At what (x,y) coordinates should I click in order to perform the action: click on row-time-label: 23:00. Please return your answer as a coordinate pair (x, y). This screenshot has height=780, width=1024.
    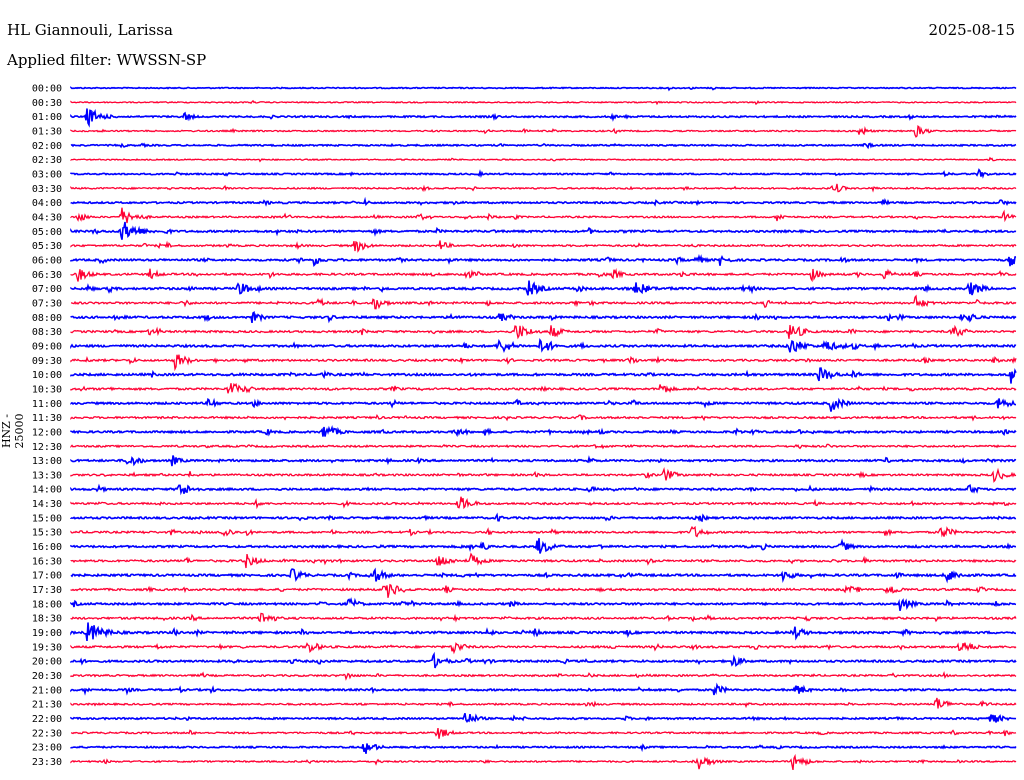
    Looking at the image, I should click on (47, 748).